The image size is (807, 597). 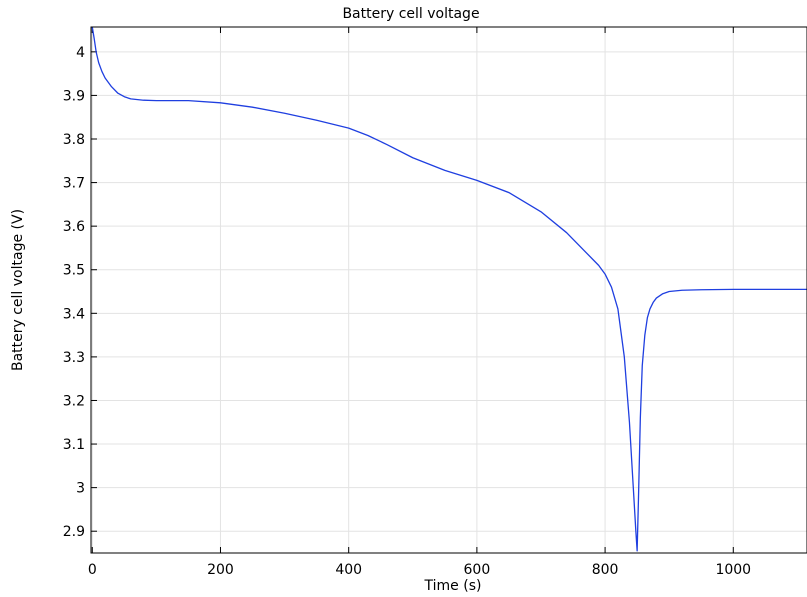 I want to click on y-tick-label: 2.9, so click(x=74, y=532).